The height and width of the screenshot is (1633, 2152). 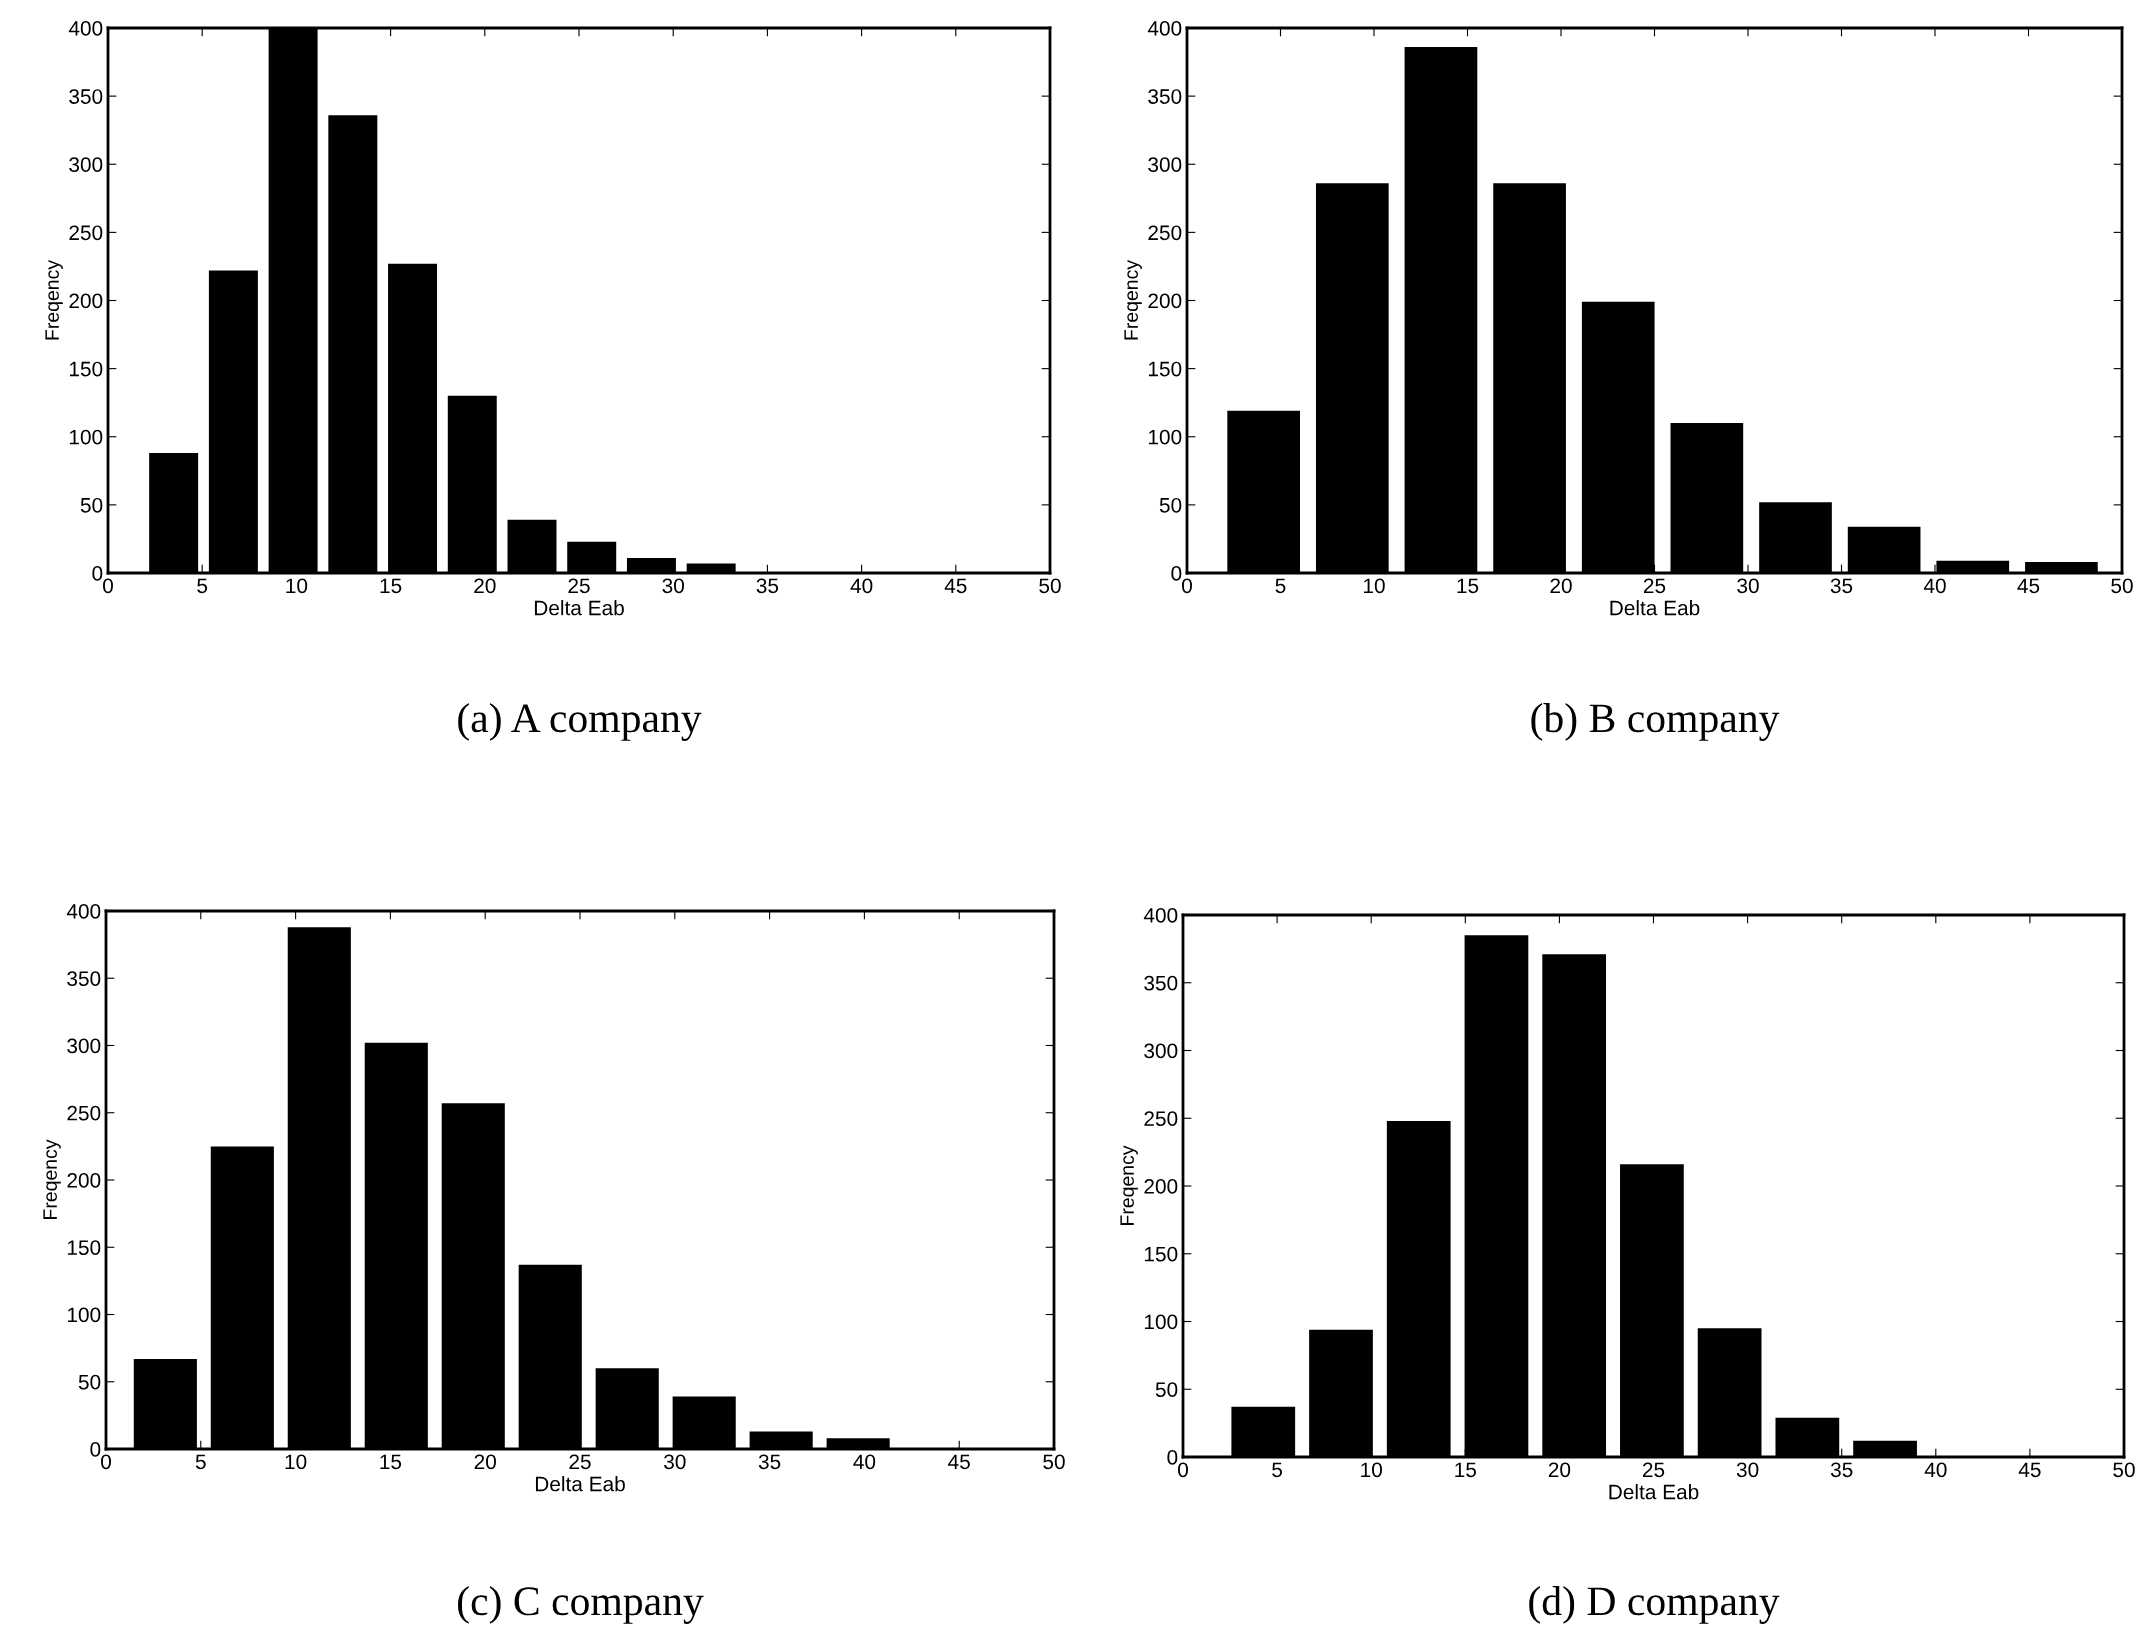 What do you see at coordinates (1654, 1605) in the screenshot?
I see `text: (d) D company` at bounding box center [1654, 1605].